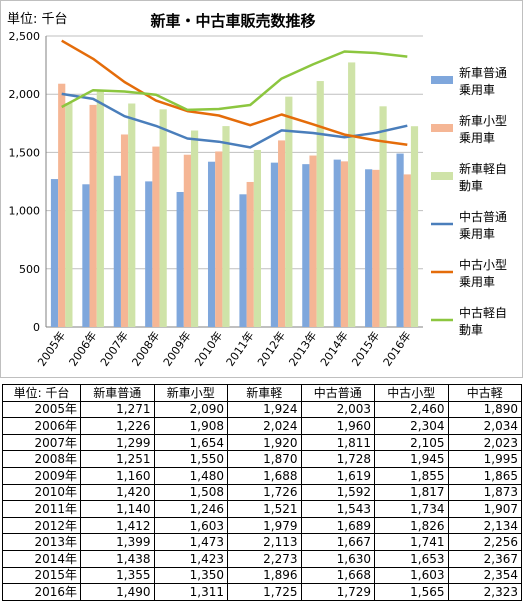  I want to click on table-cell: 2,323, so click(484, 592).